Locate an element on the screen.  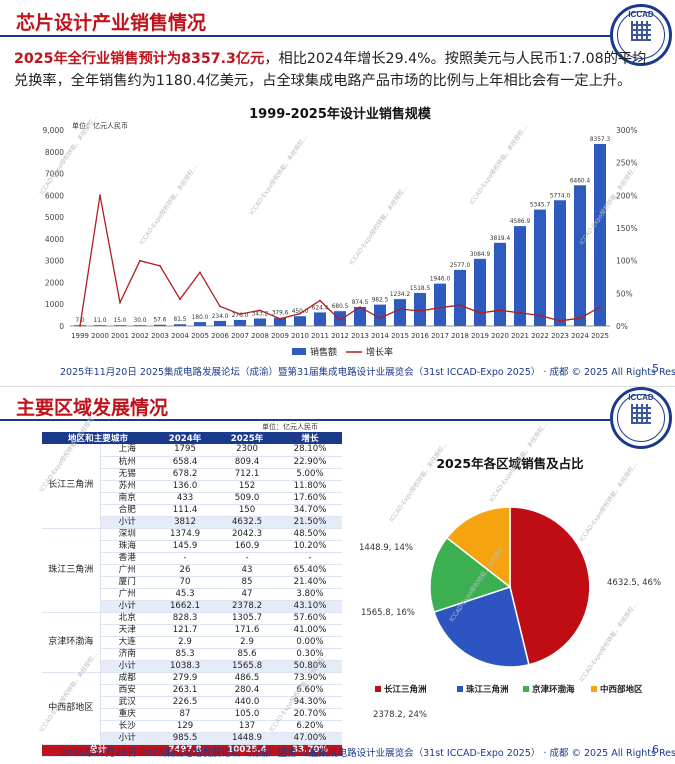
title-underline is located at coordinates (305, 420).